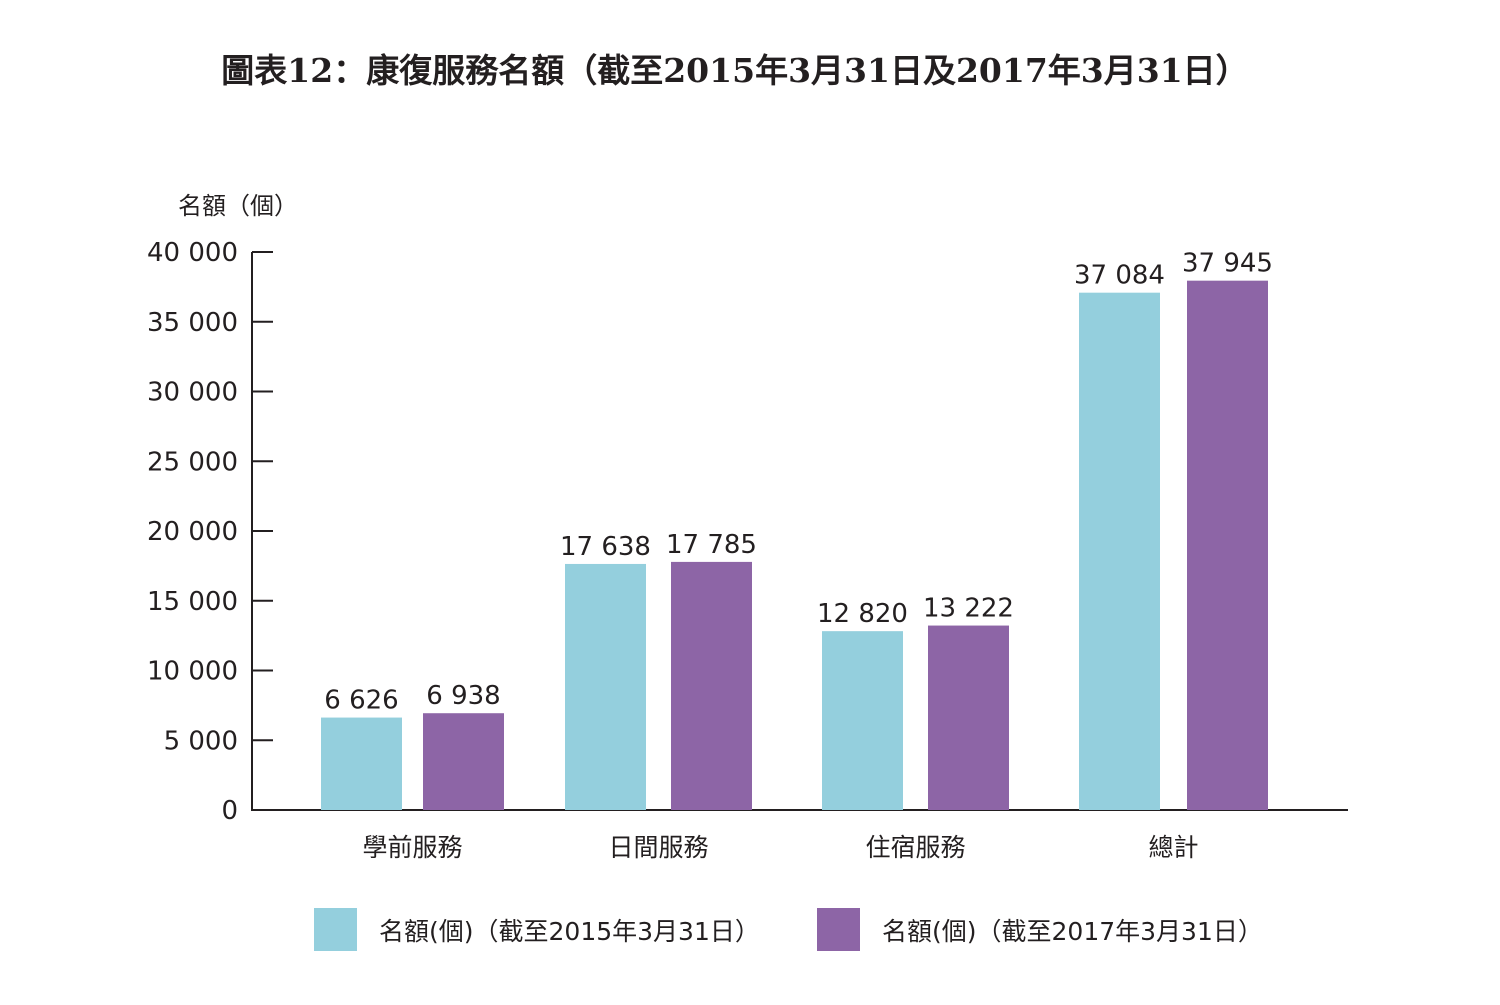 Image resolution: width=1500 pixels, height=1005 pixels. Describe the element at coordinates (335, 929) in the screenshot. I see `legend-swatch-2015` at that location.